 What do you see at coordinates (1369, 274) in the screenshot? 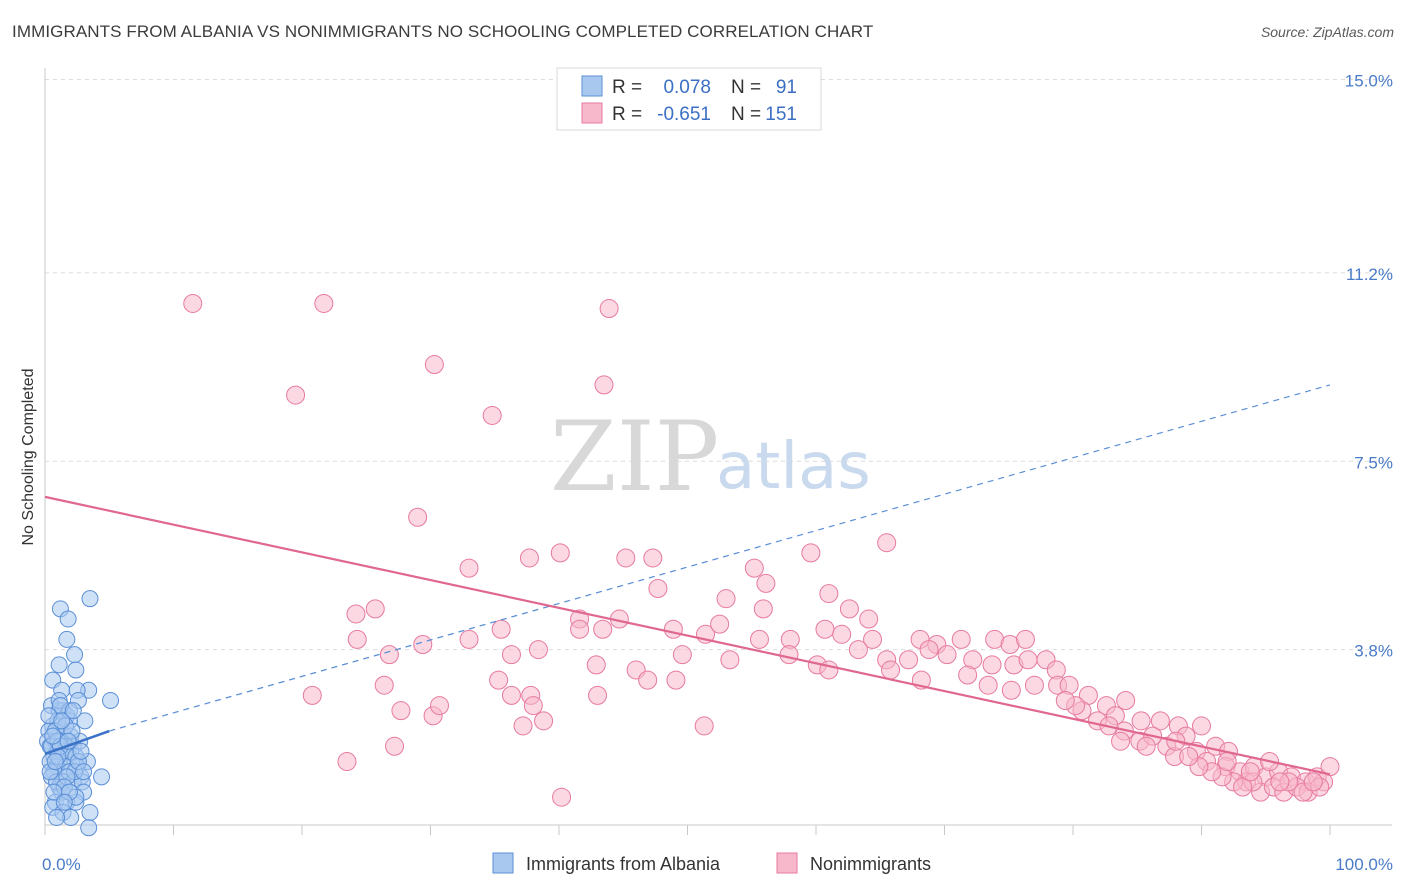
I see `y-tick-label: 11.2%` at bounding box center [1369, 274].